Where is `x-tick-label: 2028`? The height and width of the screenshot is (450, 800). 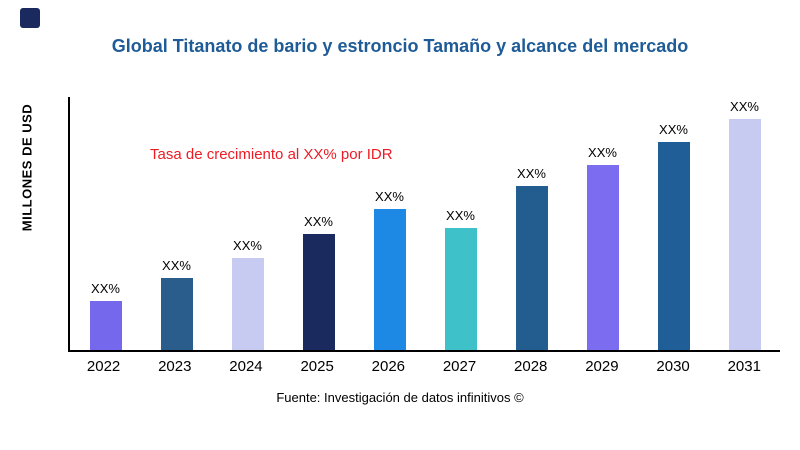
x-tick-label: 2028 is located at coordinates (531, 366).